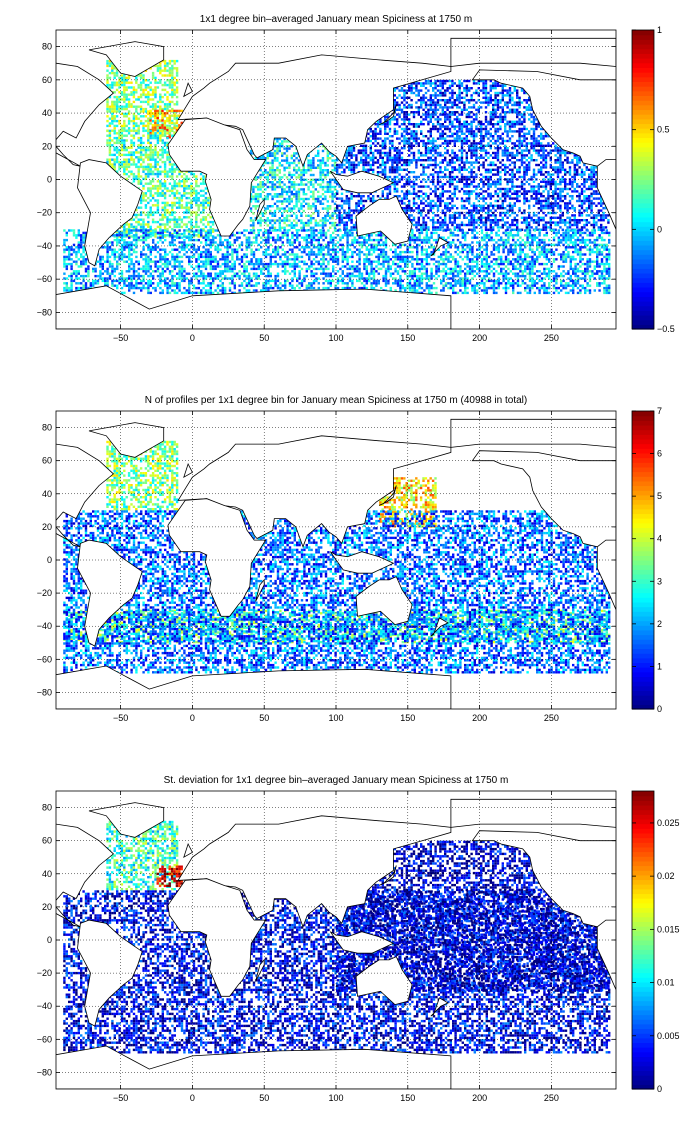 The width and height of the screenshot is (696, 1140). I want to click on panel-3-colorbar: 0.025 0.02 0.015 0.01 0.005 0, so click(655, 942).